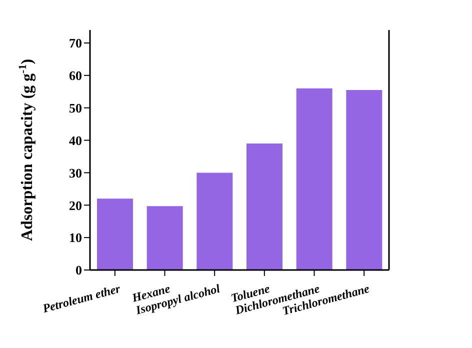  Describe the element at coordinates (79, 270) in the screenshot. I see `y-tick-label: 0` at that location.